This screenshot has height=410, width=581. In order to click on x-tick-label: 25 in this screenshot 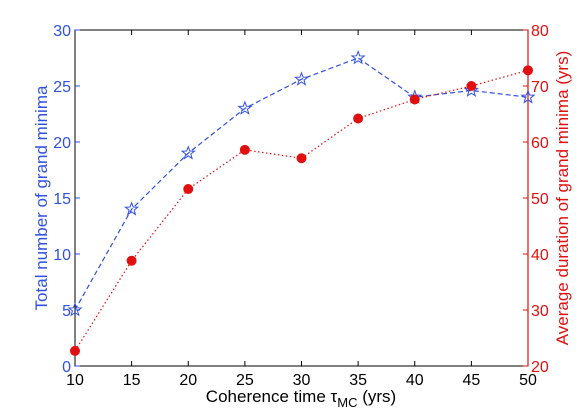, I will do `click(245, 380)`.